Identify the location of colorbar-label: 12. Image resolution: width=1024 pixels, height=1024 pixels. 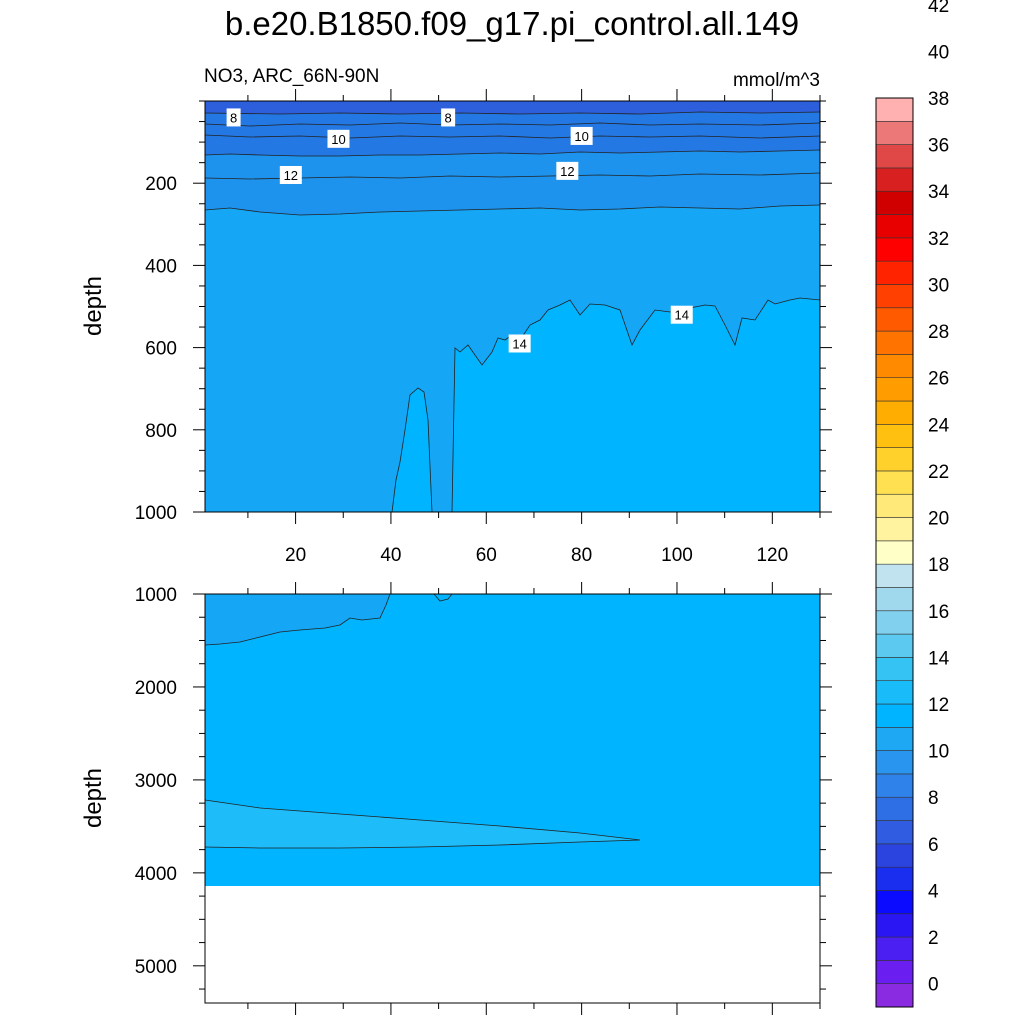
(938, 705).